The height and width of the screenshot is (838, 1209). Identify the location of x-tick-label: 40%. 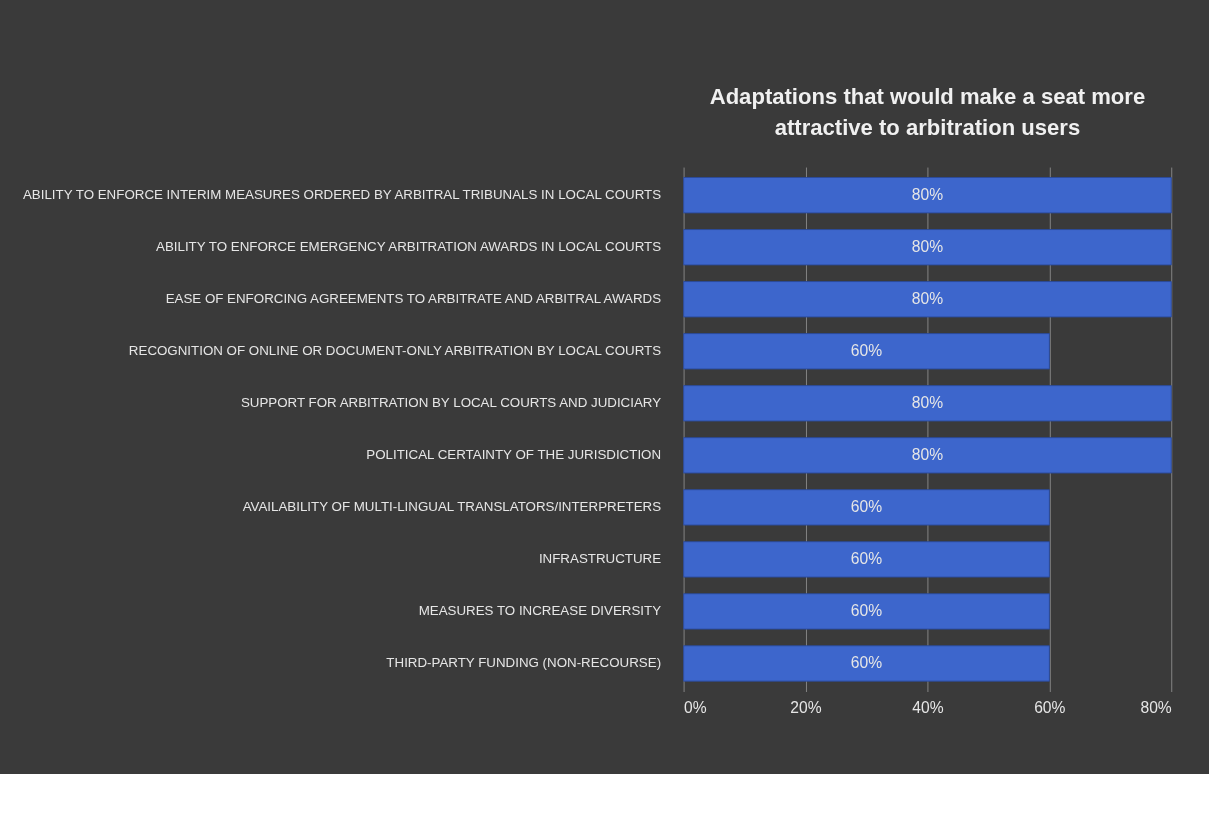
(928, 708).